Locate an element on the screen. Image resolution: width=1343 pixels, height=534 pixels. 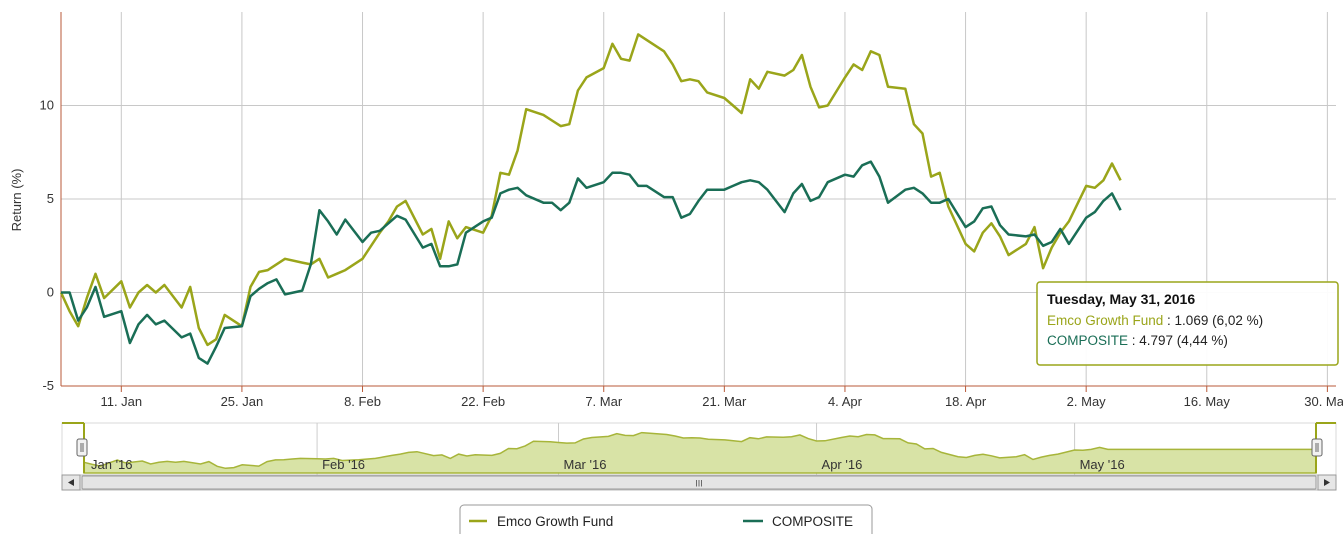
tooltip-row-fund-value: : 1.069 (6,02 %) is located at coordinates (1213, 320).